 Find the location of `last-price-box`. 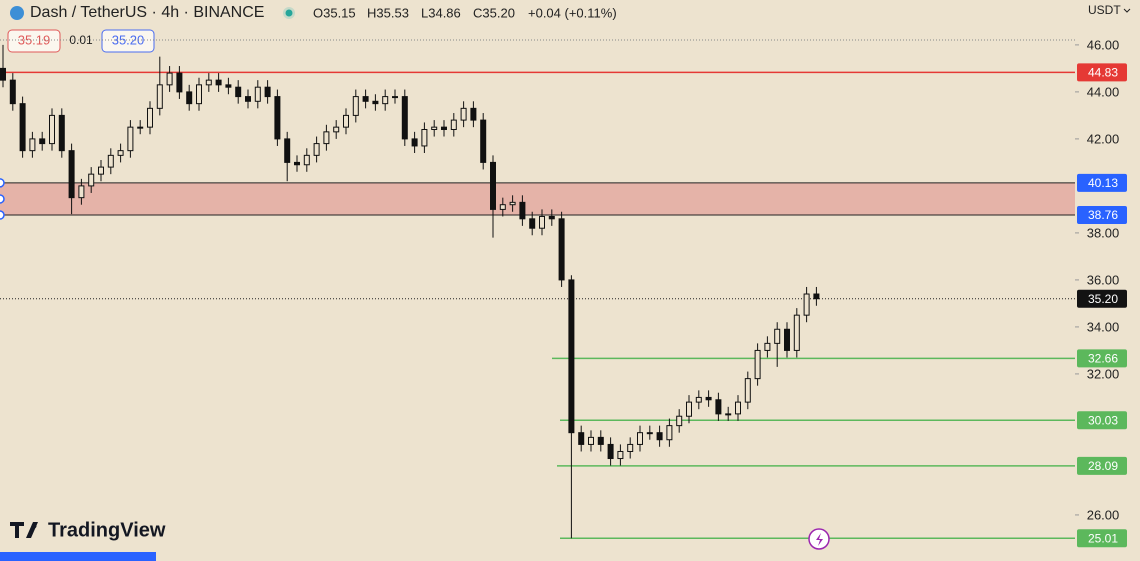

last-price-box is located at coordinates (1102, 298).